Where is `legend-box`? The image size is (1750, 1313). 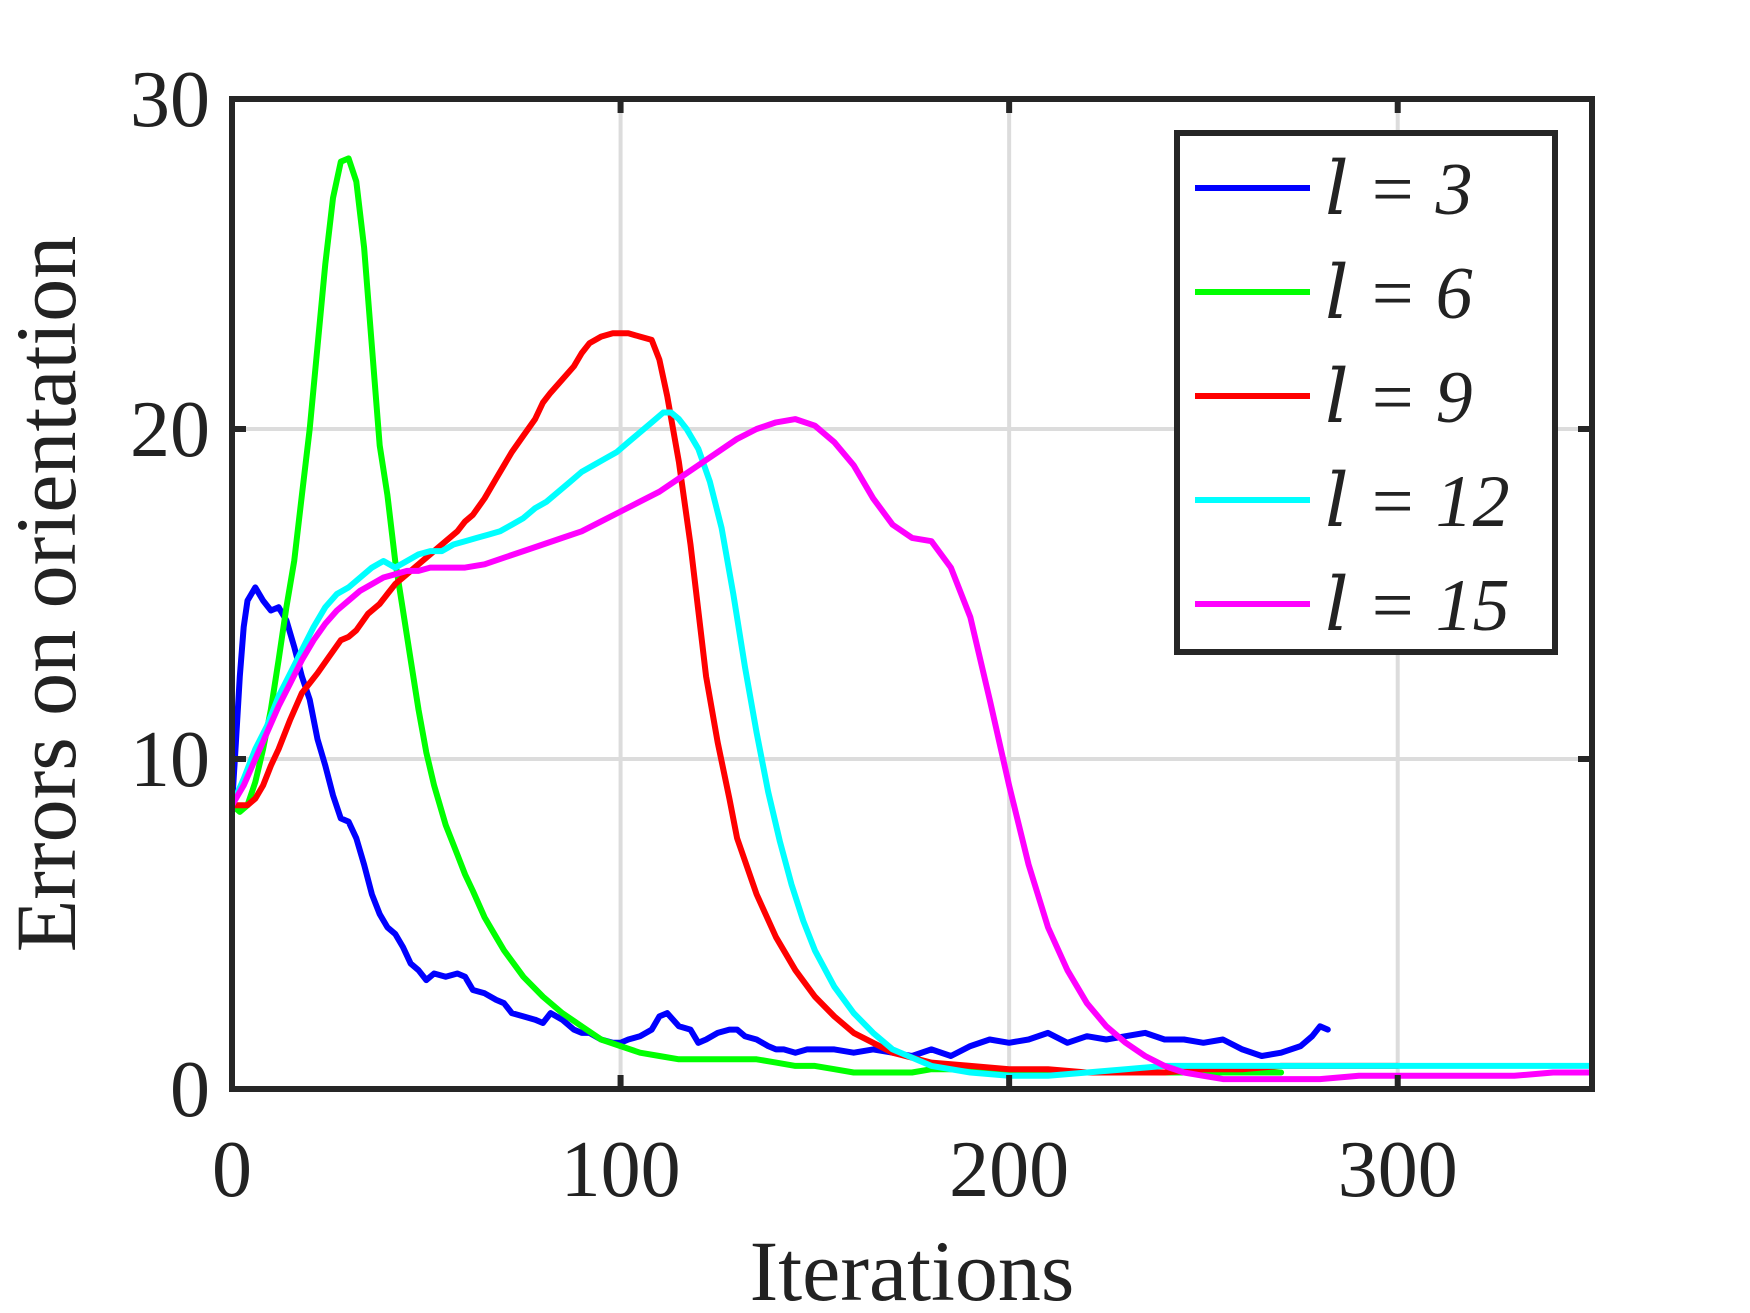 legend-box is located at coordinates (1366, 392).